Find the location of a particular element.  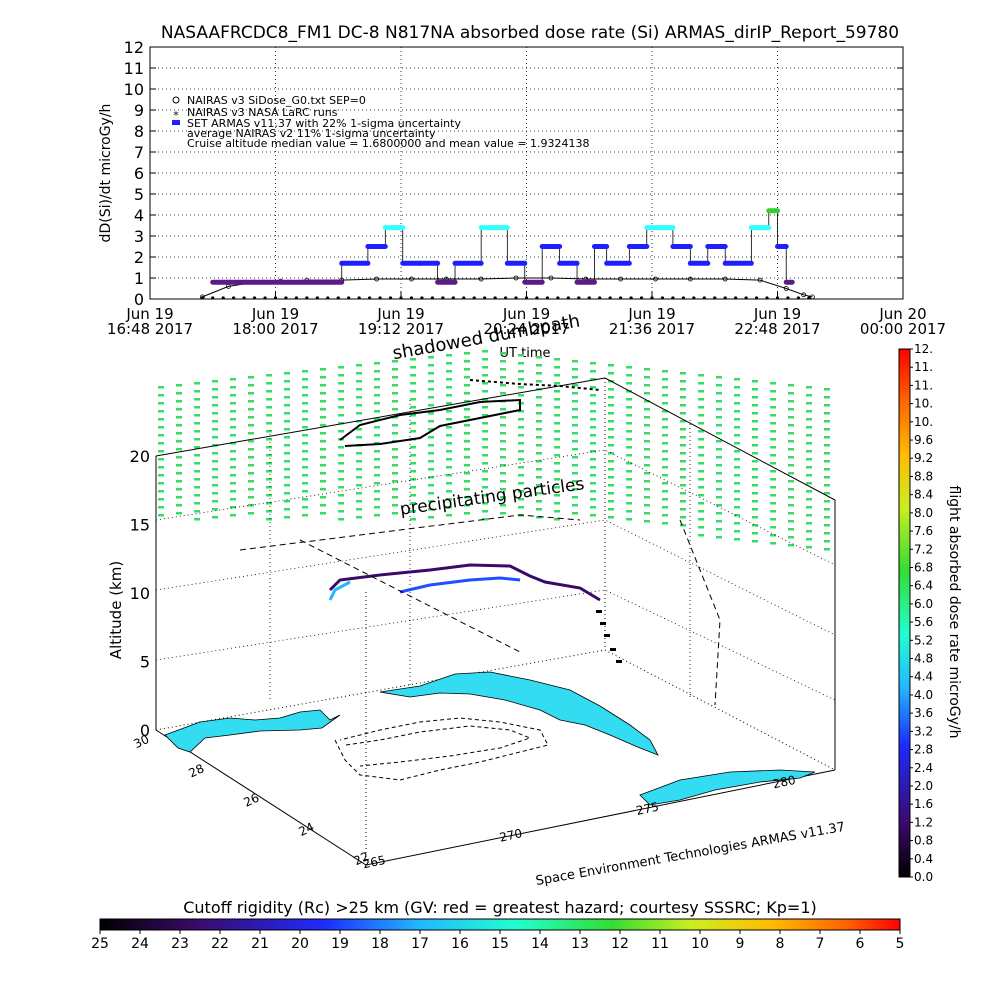

x-tick-time: 21:36 2017 is located at coordinates (652, 329).